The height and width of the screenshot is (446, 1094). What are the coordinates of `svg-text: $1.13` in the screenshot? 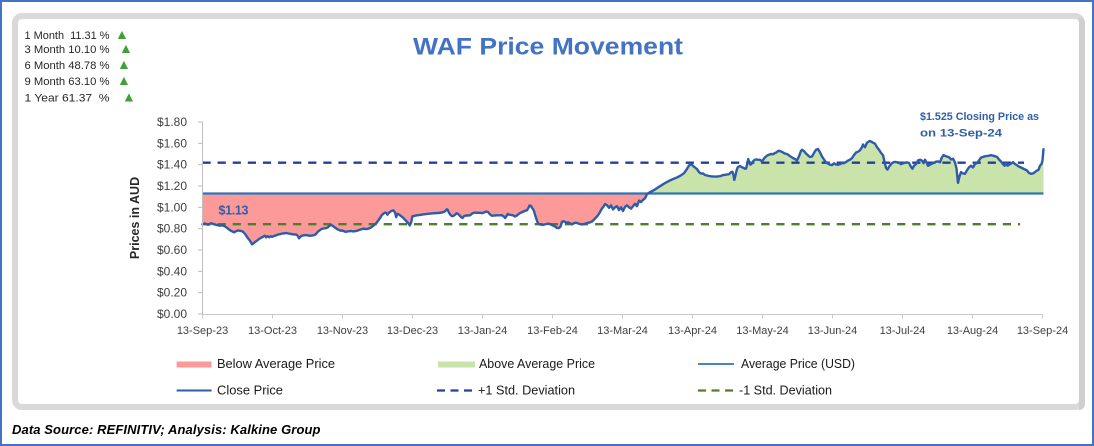 It's located at (234, 211).